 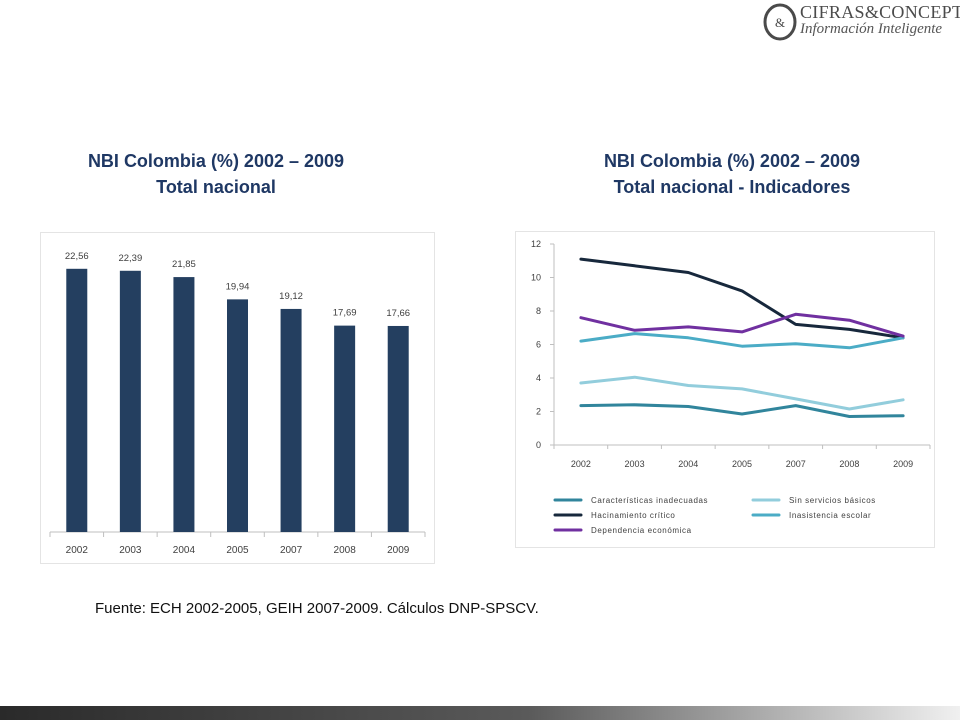 What do you see at coordinates (641, 530) in the screenshot?
I see `legend-label: Dependencia económica` at bounding box center [641, 530].